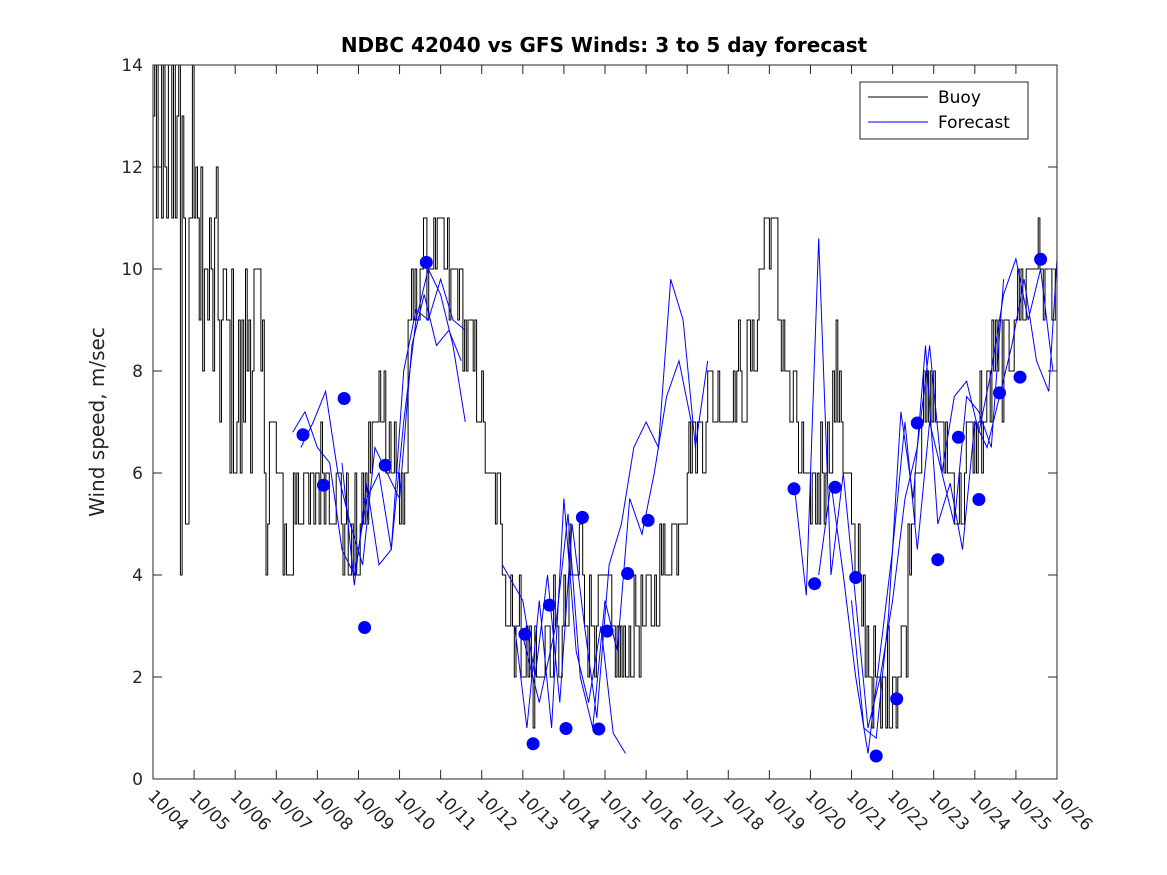 The height and width of the screenshot is (875, 1167). What do you see at coordinates (974, 123) in the screenshot?
I see `legend-forecast-label: Forecast` at bounding box center [974, 123].